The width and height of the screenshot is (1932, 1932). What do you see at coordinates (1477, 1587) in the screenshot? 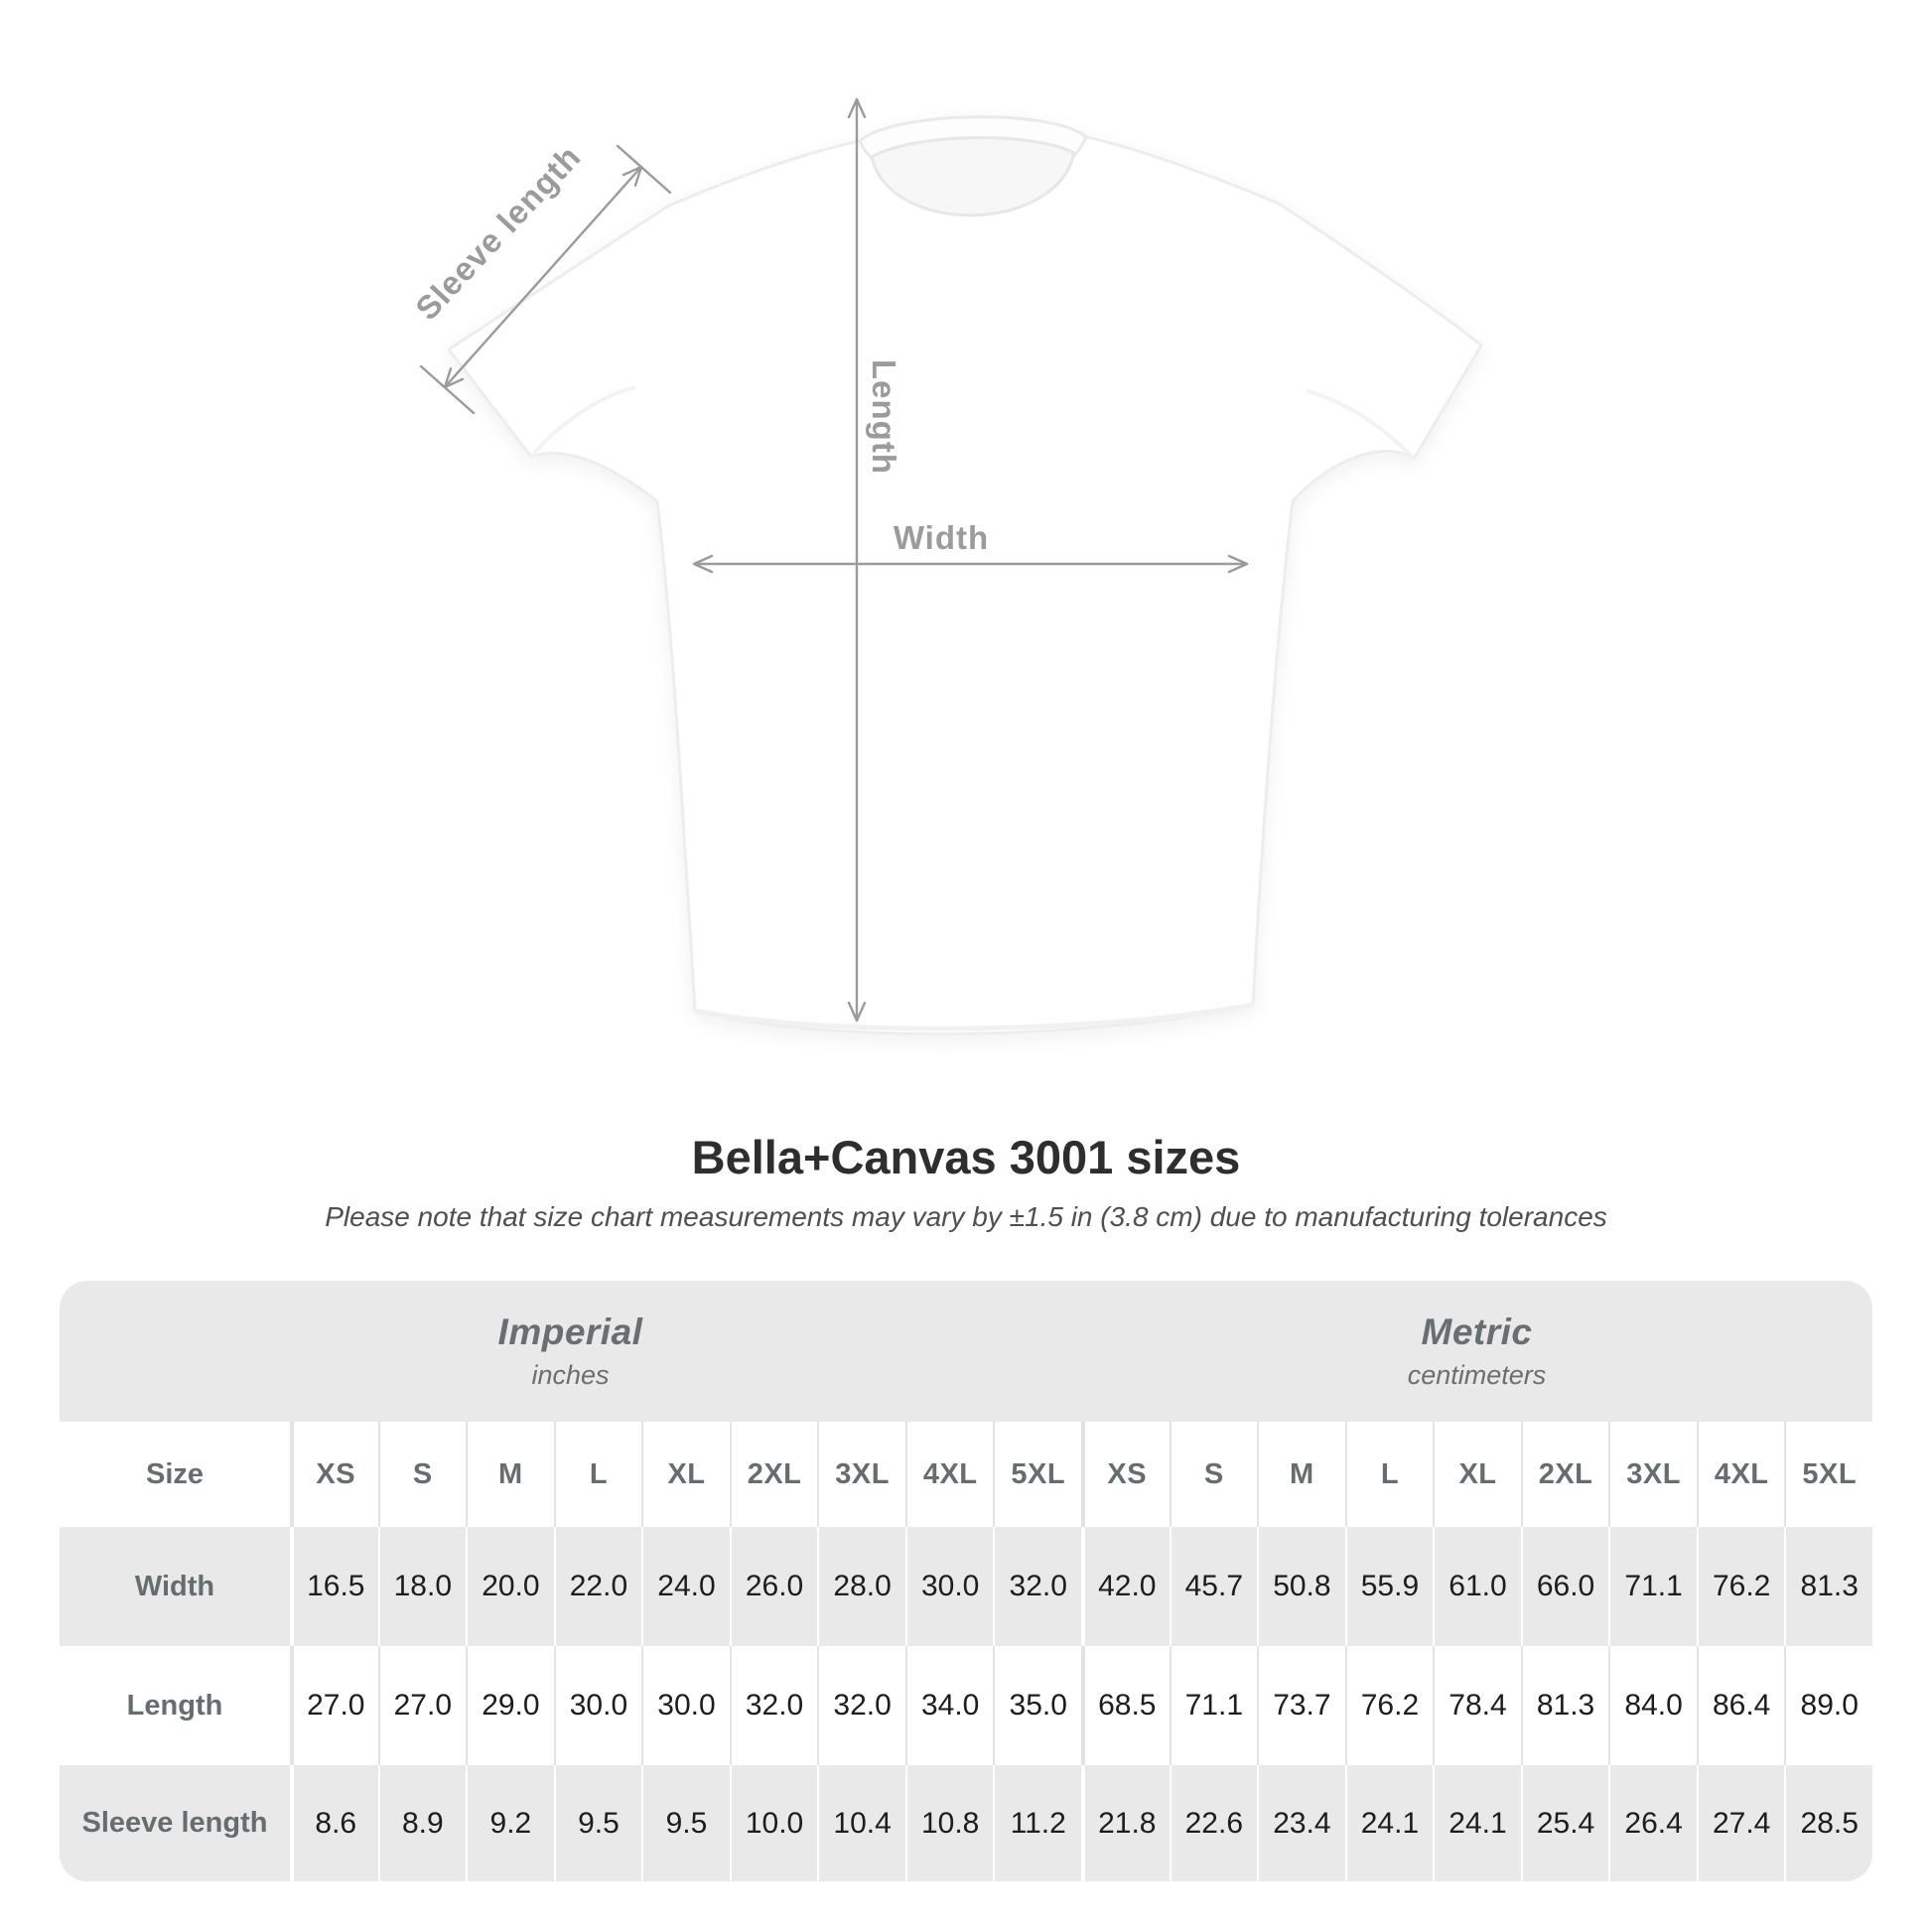
I see `cell-width-metric-xl: 61.0` at bounding box center [1477, 1587].